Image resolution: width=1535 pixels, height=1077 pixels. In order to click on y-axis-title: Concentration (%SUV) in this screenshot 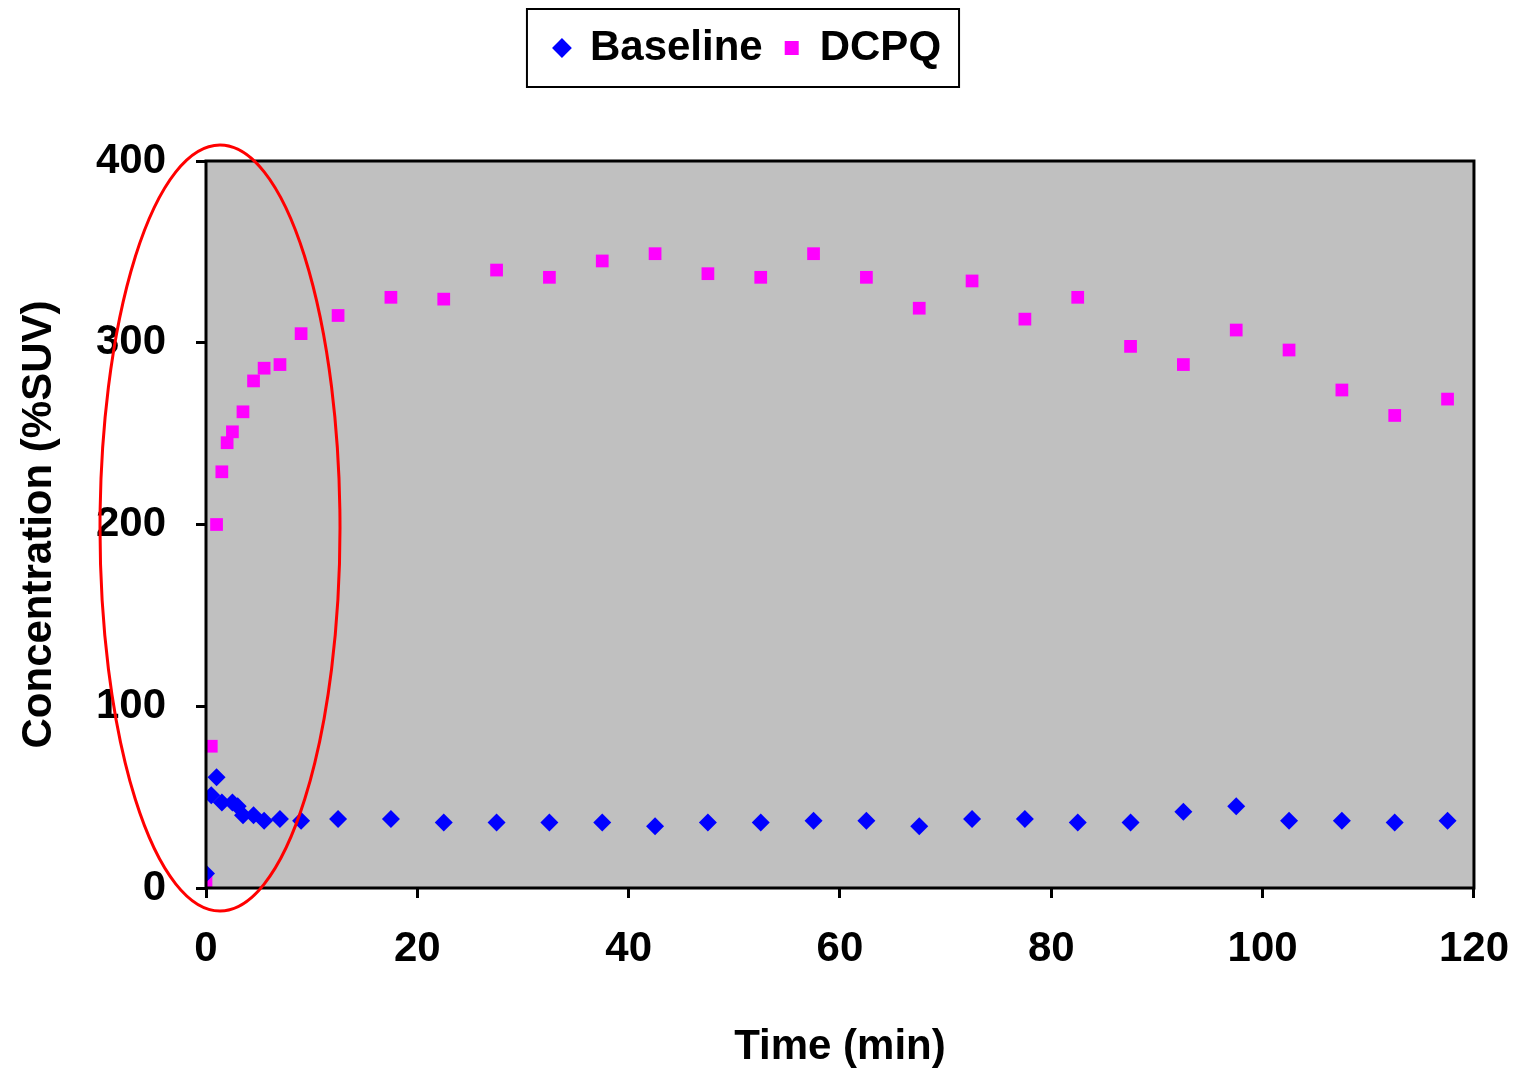, I will do `click(36, 524)`.